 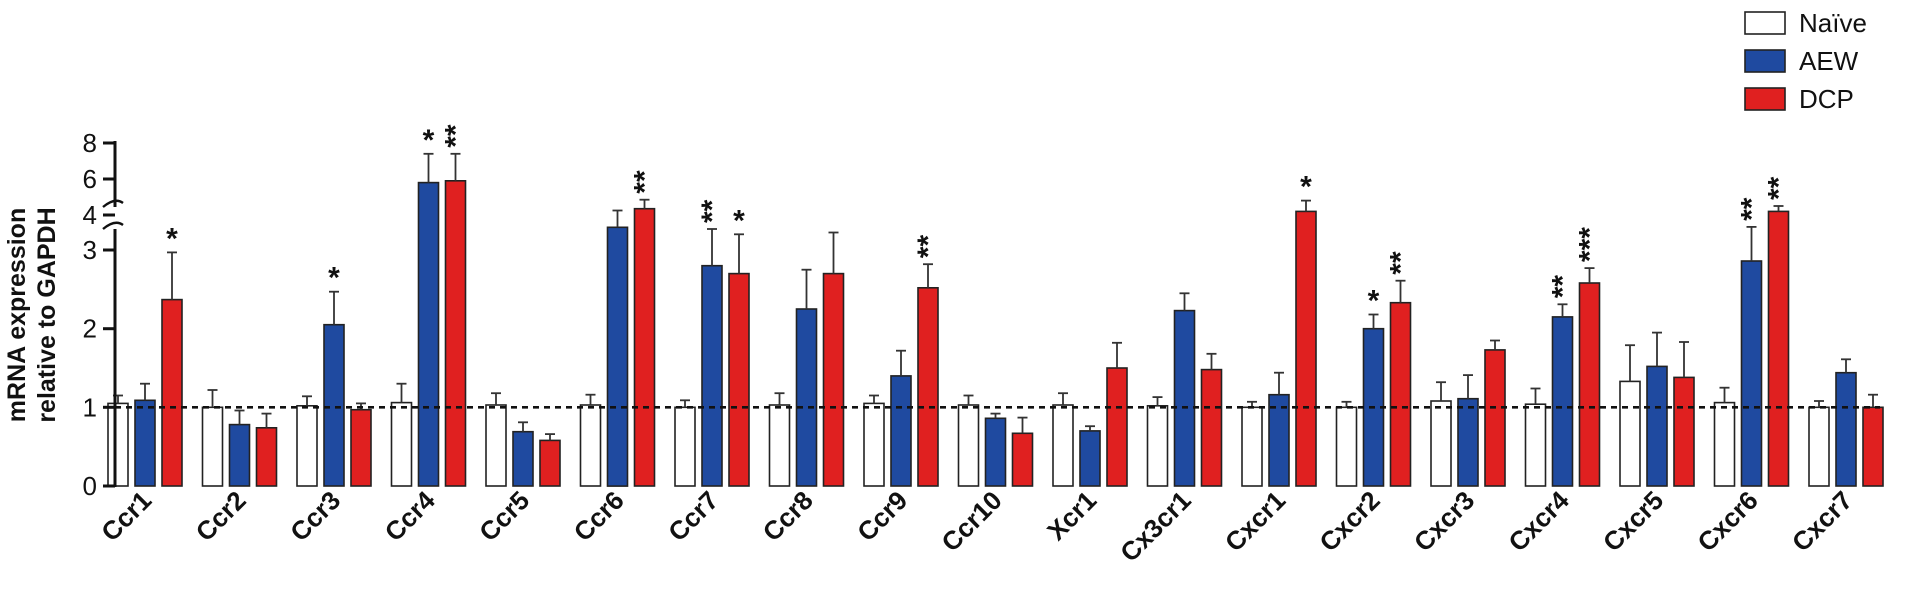 I want to click on category-label-cxcr2: Cxcr2, so click(x=1349, y=521).